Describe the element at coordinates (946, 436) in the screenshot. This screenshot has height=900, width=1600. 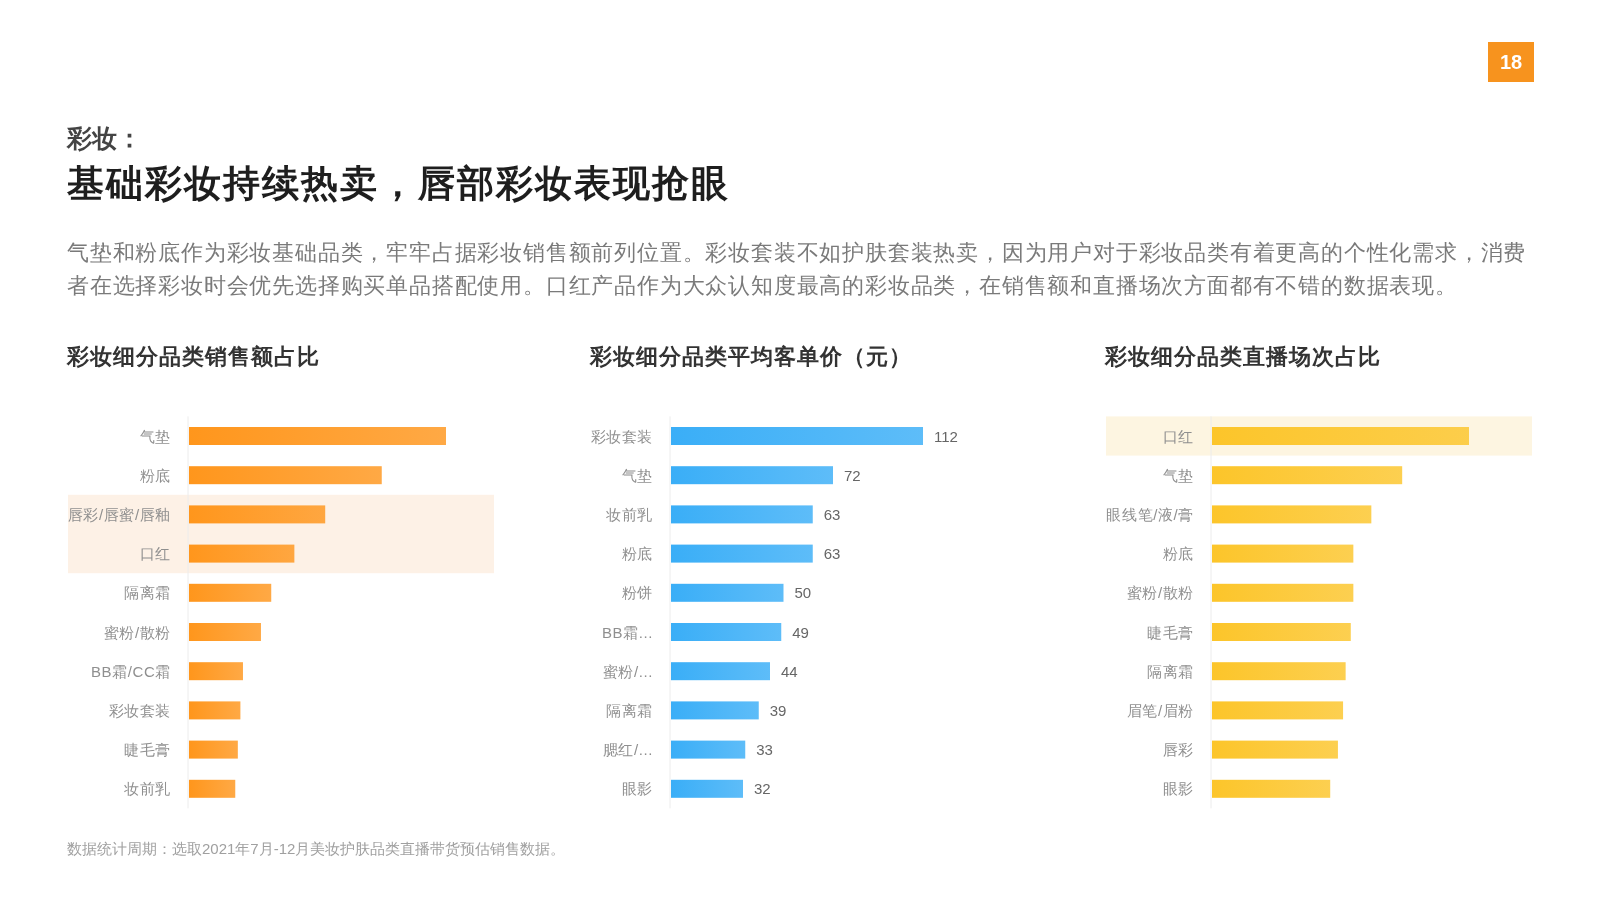
I see `data-label: 112` at that location.